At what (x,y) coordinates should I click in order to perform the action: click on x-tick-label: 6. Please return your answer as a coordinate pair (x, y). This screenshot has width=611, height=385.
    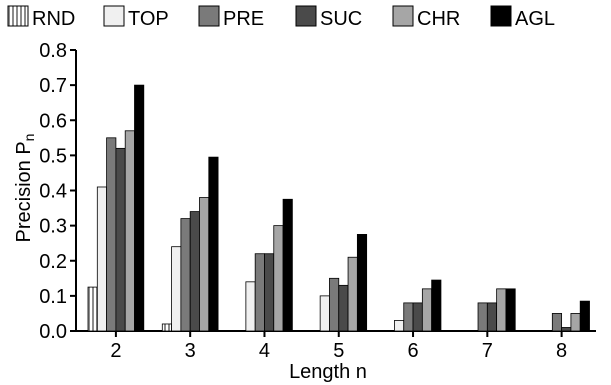
    Looking at the image, I should click on (412, 351).